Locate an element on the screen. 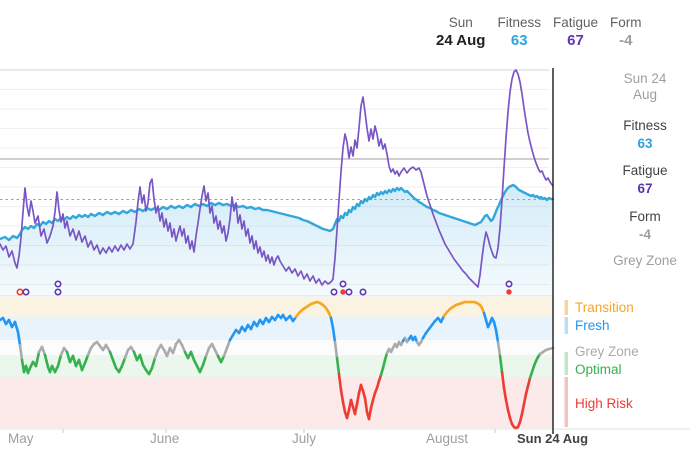 Image resolution: width=690 pixels, height=465 pixels. zone-band-fresh is located at coordinates (276, 328).